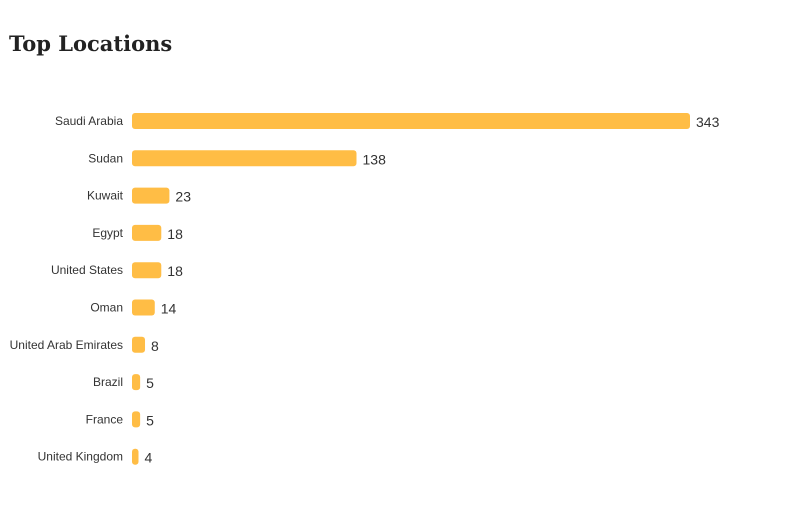  What do you see at coordinates (105, 158) in the screenshot?
I see `category-label: Sudan` at bounding box center [105, 158].